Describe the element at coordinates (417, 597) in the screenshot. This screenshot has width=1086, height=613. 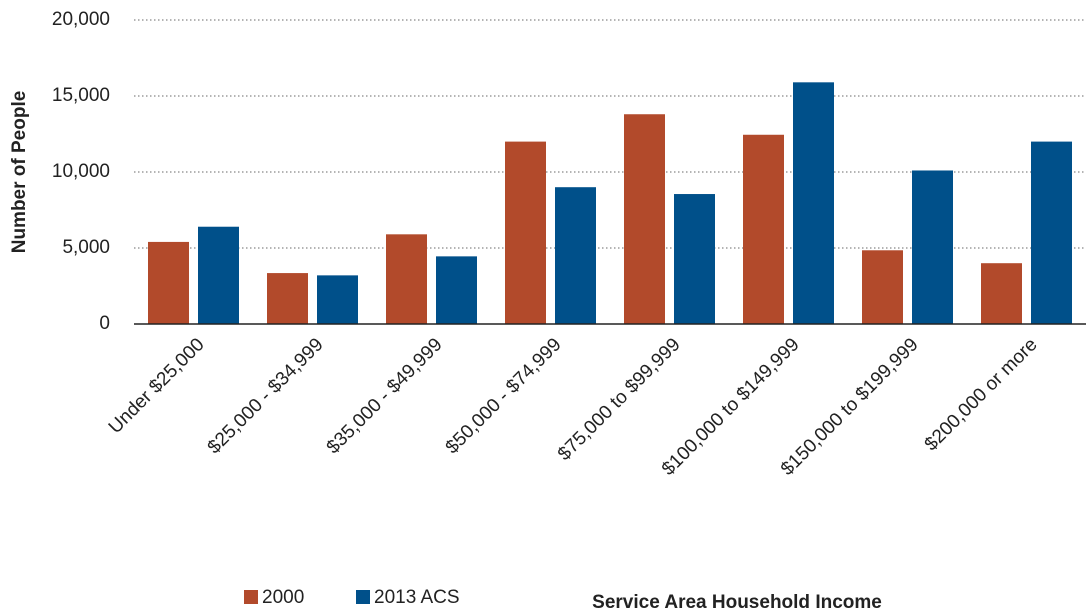
I see `legend-label: 2013 ACS` at that location.